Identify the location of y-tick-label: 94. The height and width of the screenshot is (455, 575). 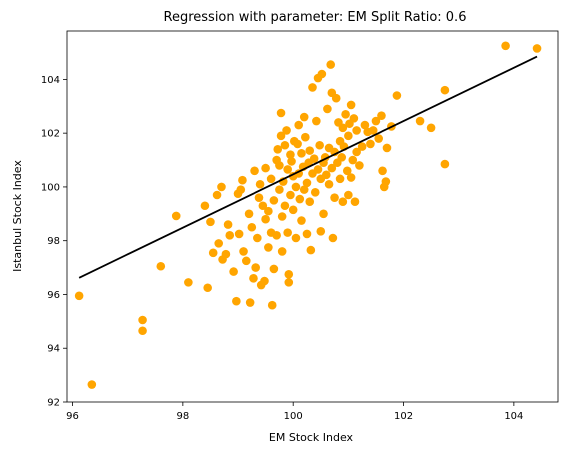
(53, 349).